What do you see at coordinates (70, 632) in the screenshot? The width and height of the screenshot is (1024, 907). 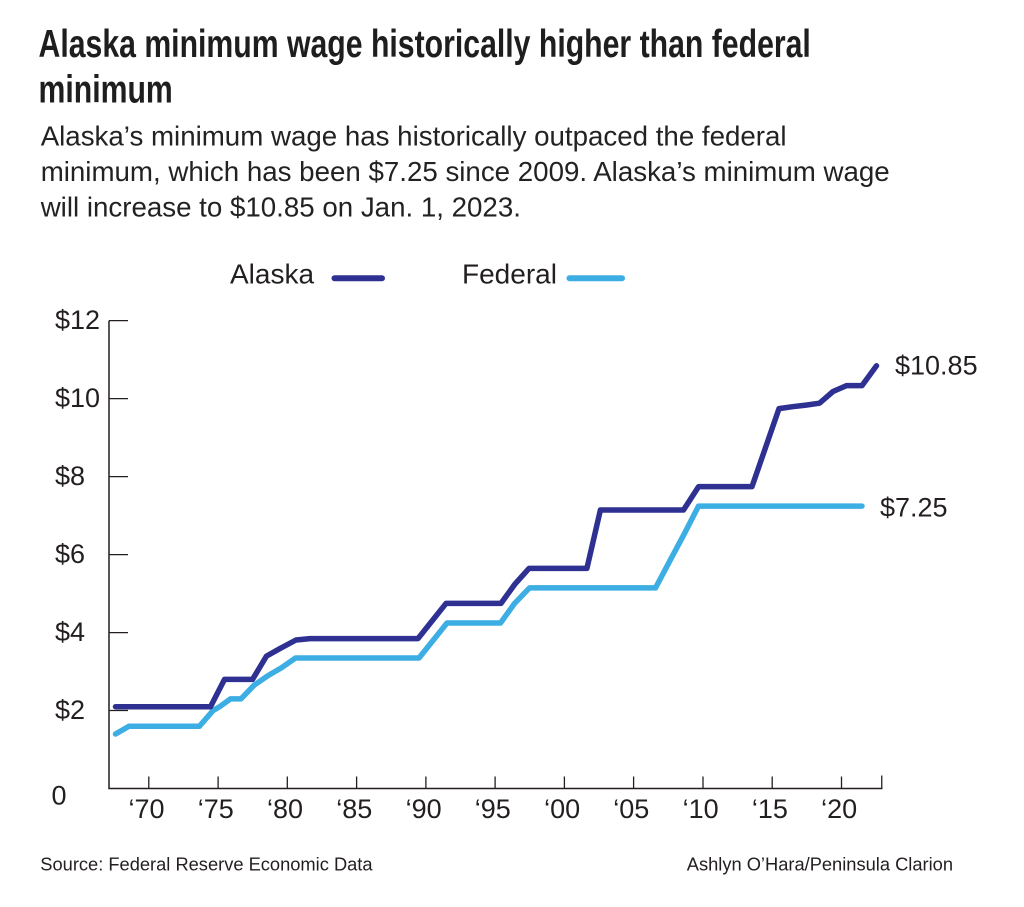 I see `svg-text: $4` at bounding box center [70, 632].